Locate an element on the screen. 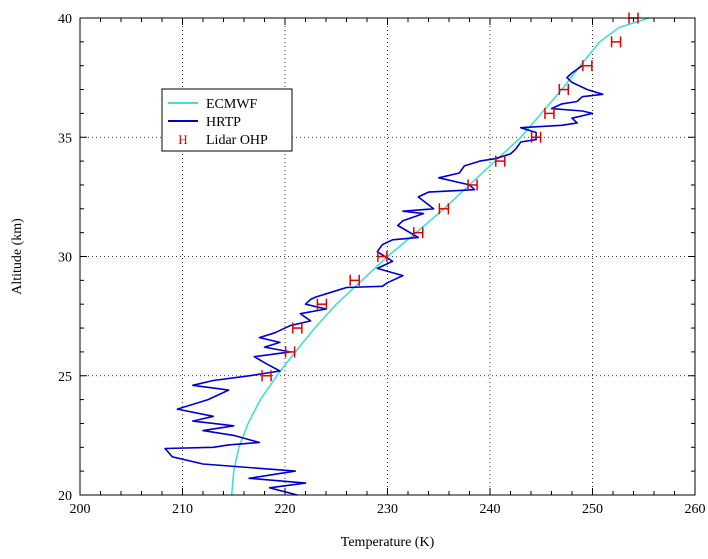 This screenshot has width=708, height=559. y-tick-label: 30 is located at coordinates (65, 258).